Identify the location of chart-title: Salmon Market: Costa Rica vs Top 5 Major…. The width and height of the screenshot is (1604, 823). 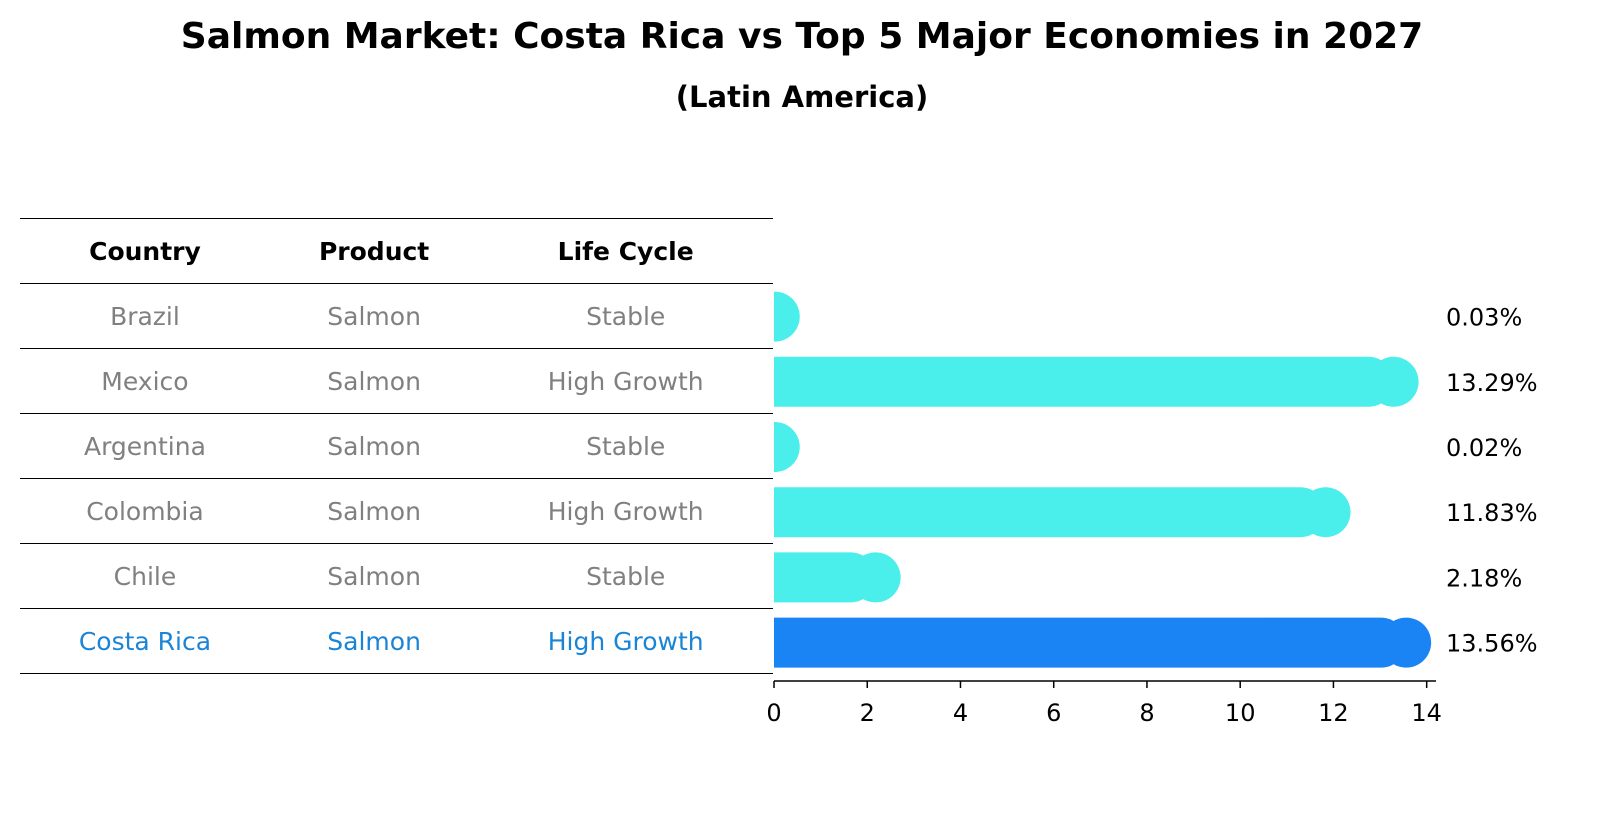
(802, 36).